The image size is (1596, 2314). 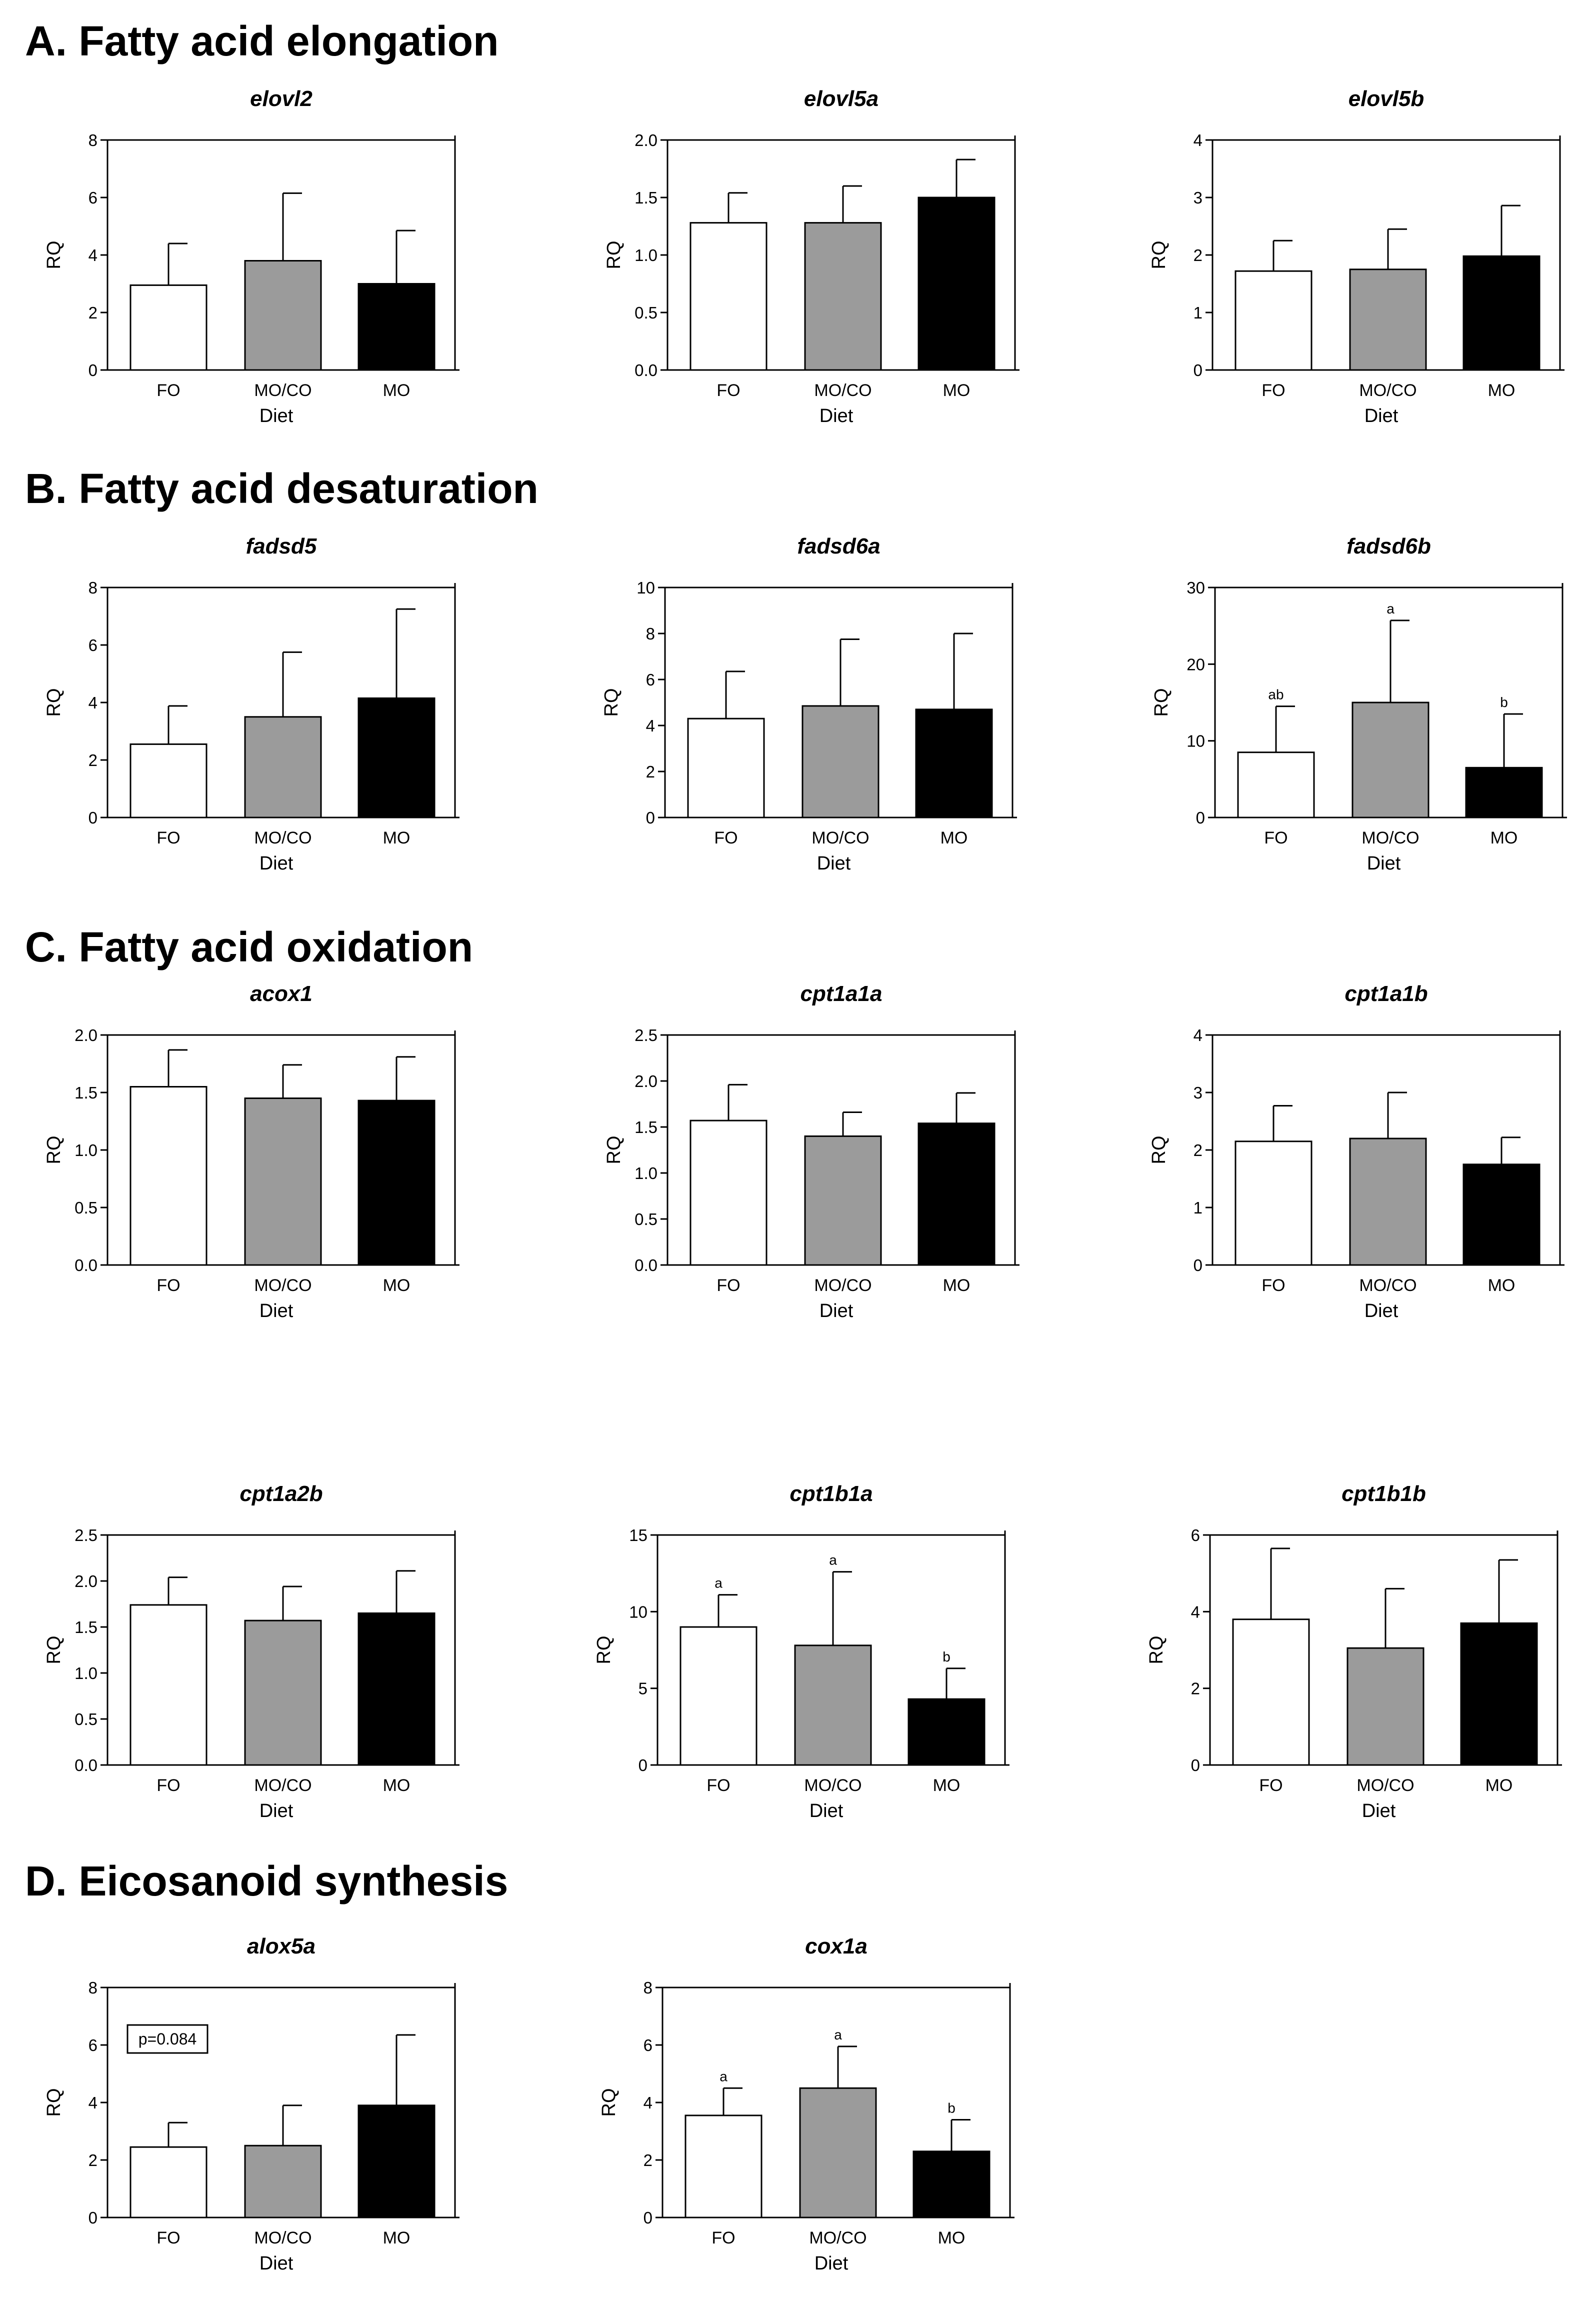 What do you see at coordinates (809, 704) in the screenshot?
I see `chart-fadsd6a: fadsd6a 0 2 4 6 8 10 RQ FO MO/CO MO Diet` at bounding box center [809, 704].